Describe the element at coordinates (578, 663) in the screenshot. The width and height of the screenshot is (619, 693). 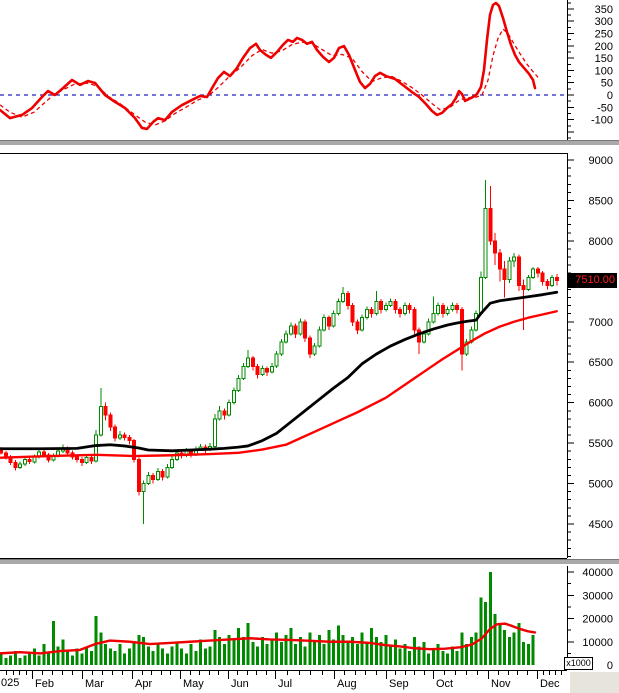
I see `volume-unit-label: x1000` at that location.